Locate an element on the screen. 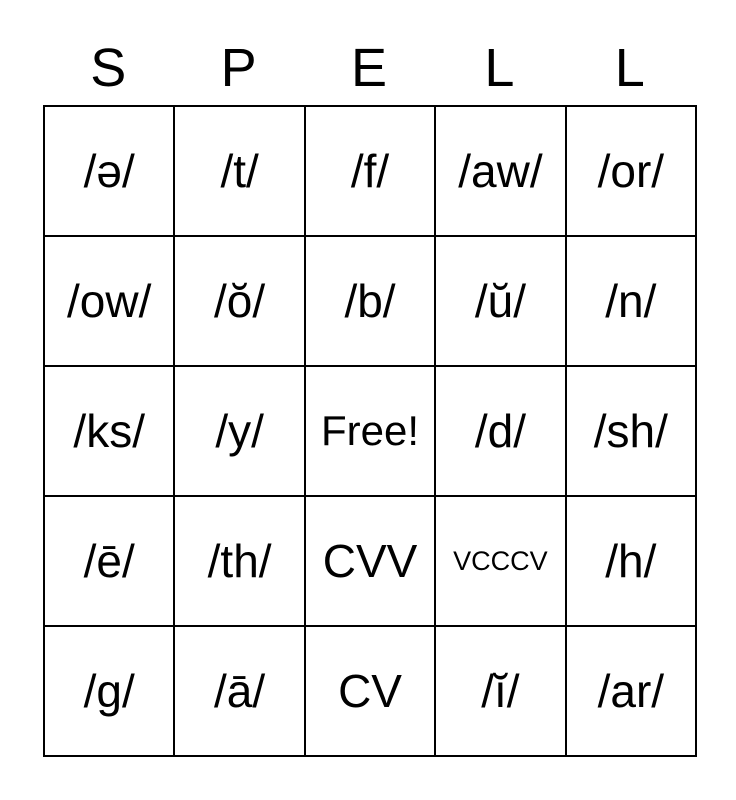  bingo-cell-r4c1: /ē/ is located at coordinates (110, 562).